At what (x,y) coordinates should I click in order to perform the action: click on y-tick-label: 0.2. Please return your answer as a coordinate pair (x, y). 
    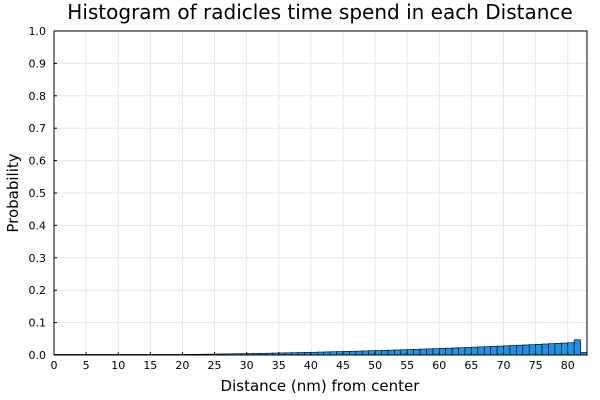
    Looking at the image, I should click on (38, 290).